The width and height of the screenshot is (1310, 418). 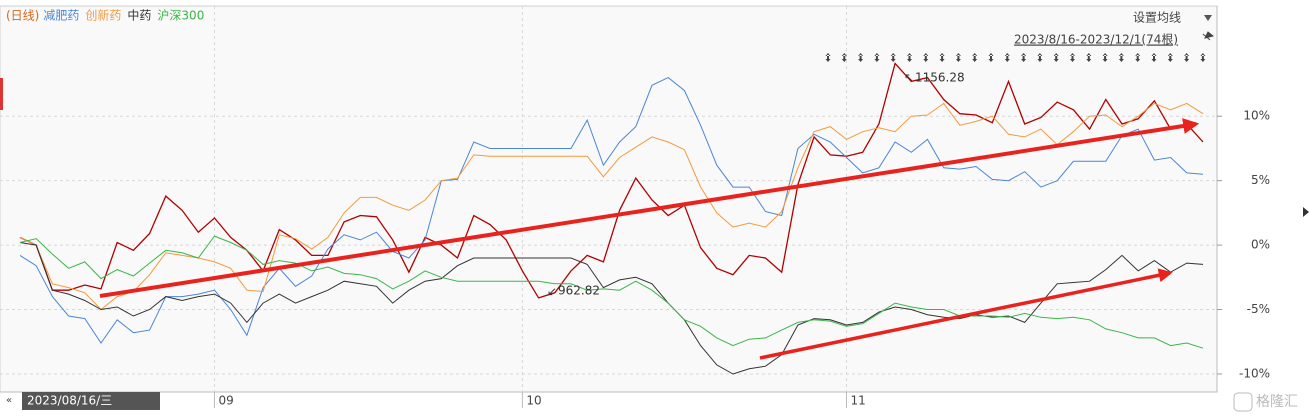 What do you see at coordinates (1208, 36) in the screenshot?
I see `pin-icon` at bounding box center [1208, 36].